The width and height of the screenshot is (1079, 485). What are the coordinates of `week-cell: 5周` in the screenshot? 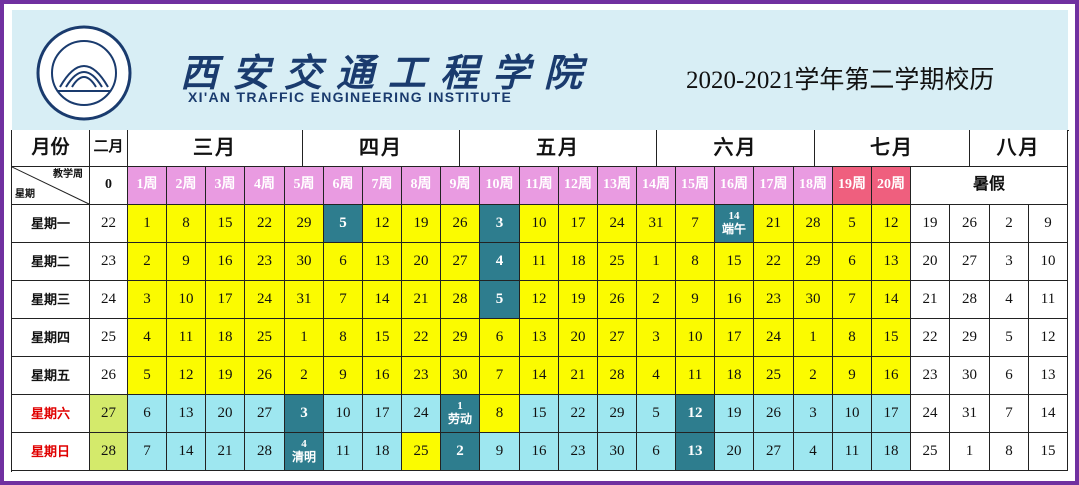 It's located at (304, 186).